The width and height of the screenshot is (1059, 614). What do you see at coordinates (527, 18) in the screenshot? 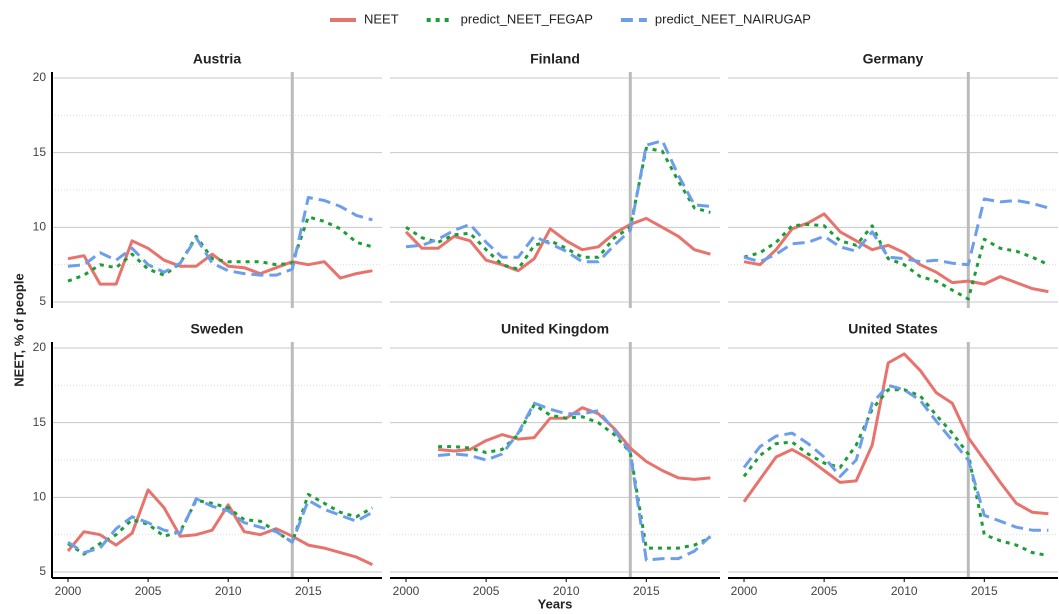
I see `legend-label: predict_NEET_FEGAP` at bounding box center [527, 18].